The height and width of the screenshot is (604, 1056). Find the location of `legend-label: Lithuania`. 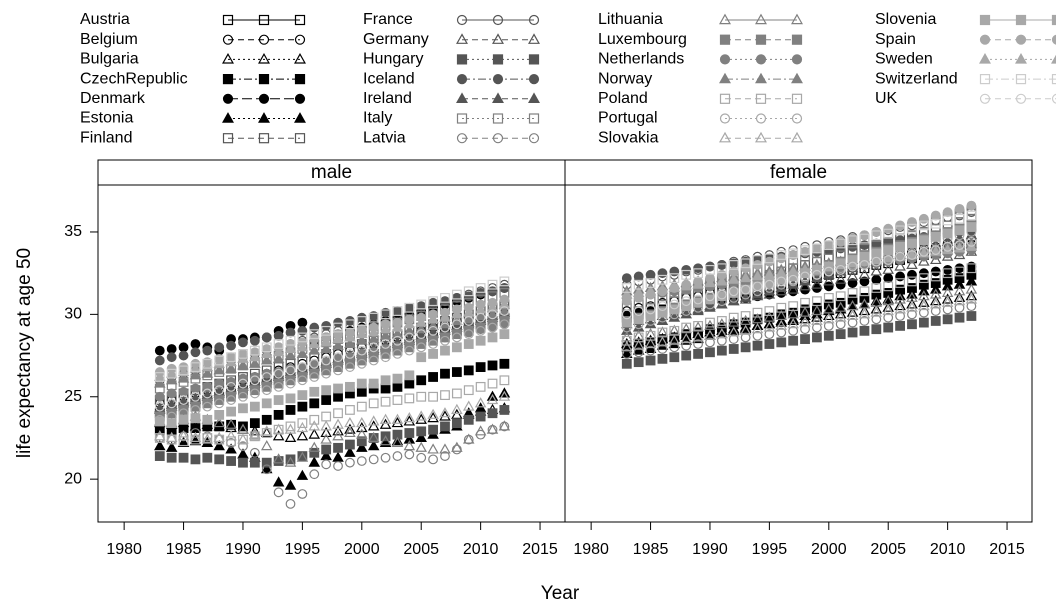

legend-label: Lithuania is located at coordinates (630, 19).